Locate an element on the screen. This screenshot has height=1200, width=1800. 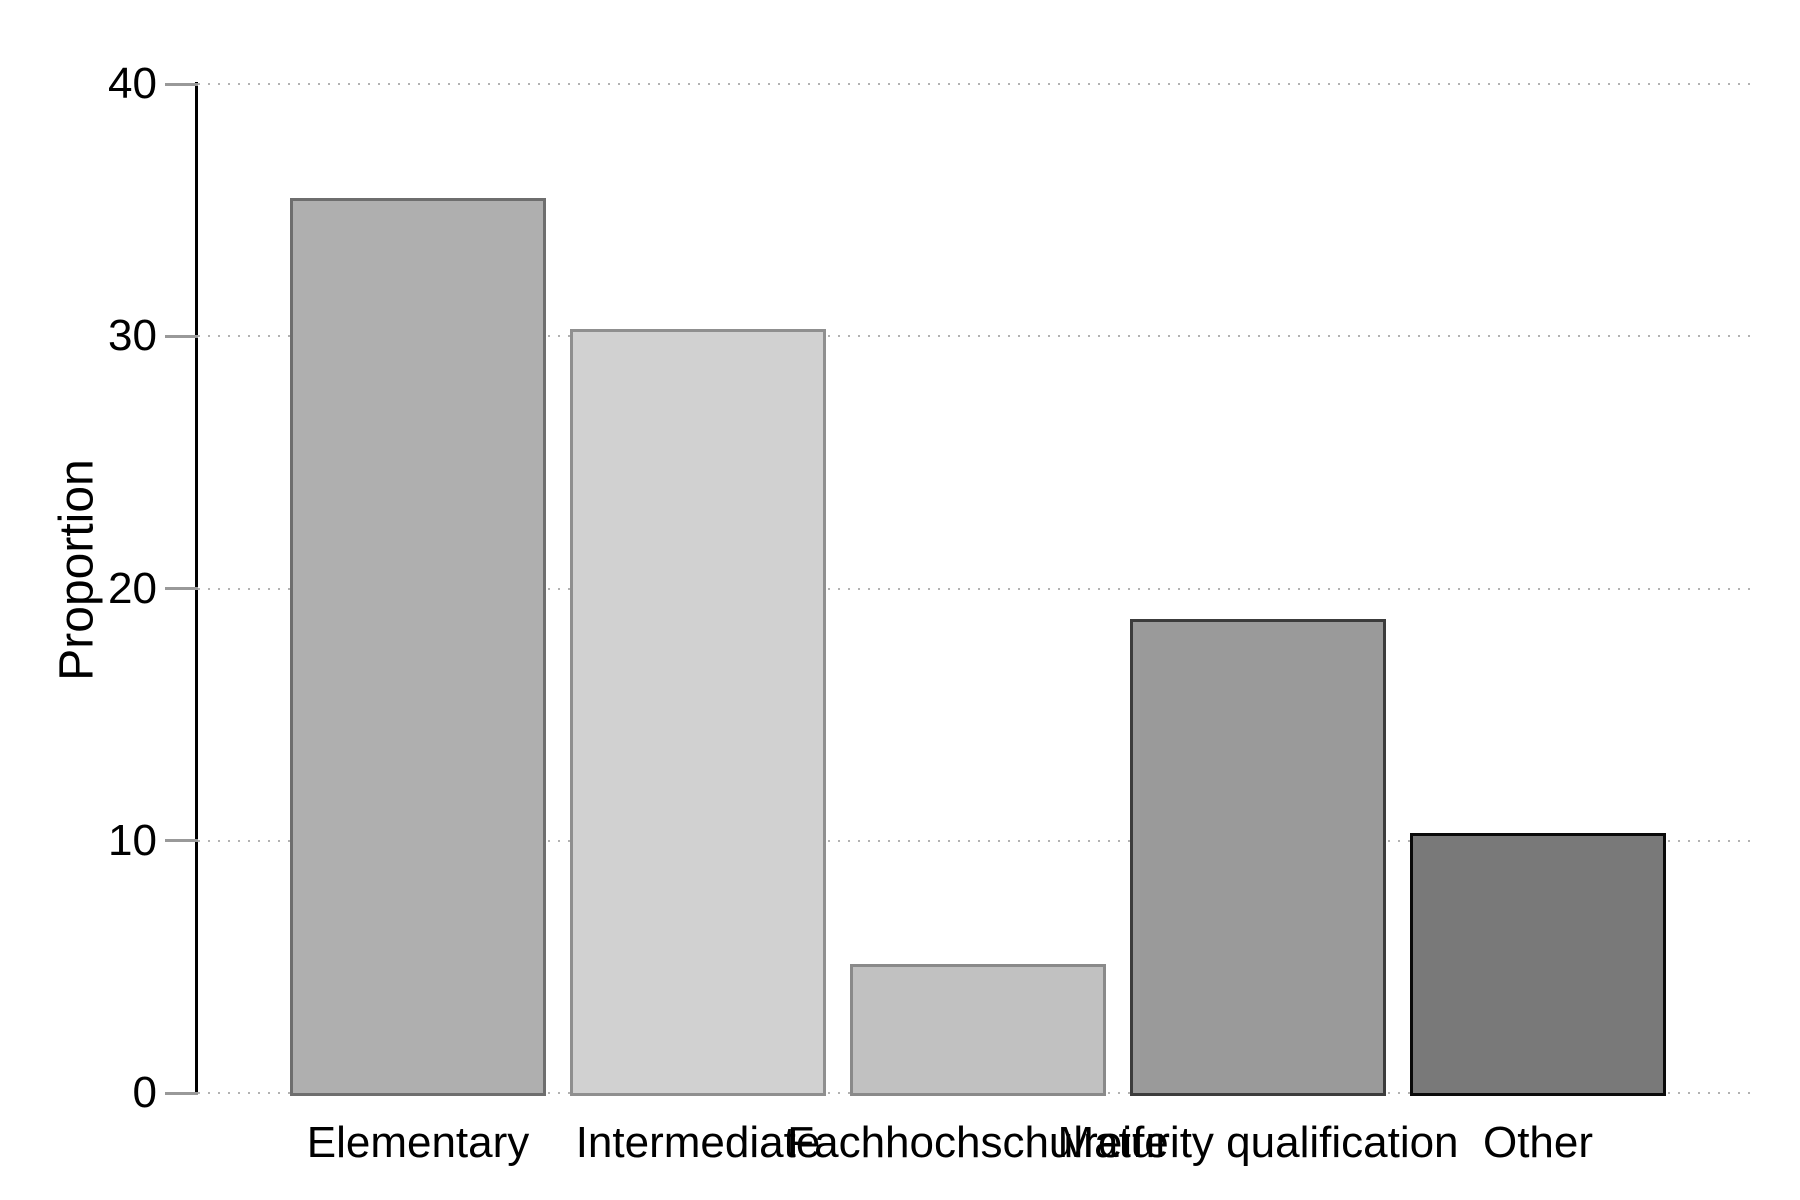
y-tick-label-0: 0 is located at coordinates (144, 1092).